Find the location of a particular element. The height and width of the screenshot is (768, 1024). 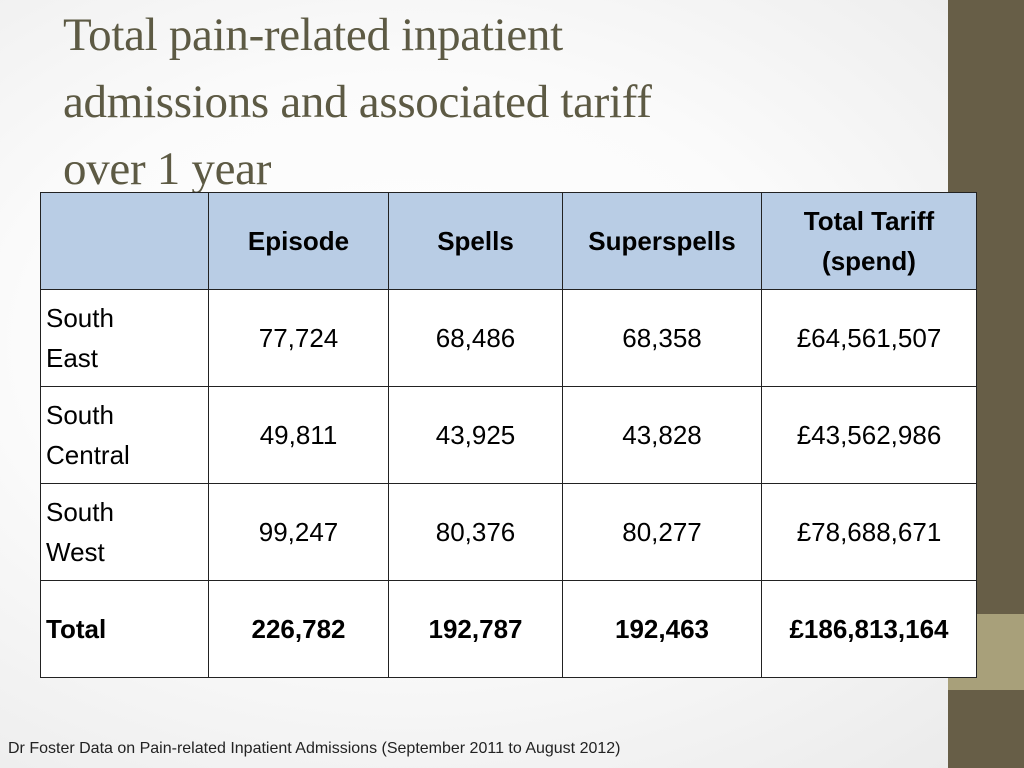

header-cell-region is located at coordinates (124, 241).